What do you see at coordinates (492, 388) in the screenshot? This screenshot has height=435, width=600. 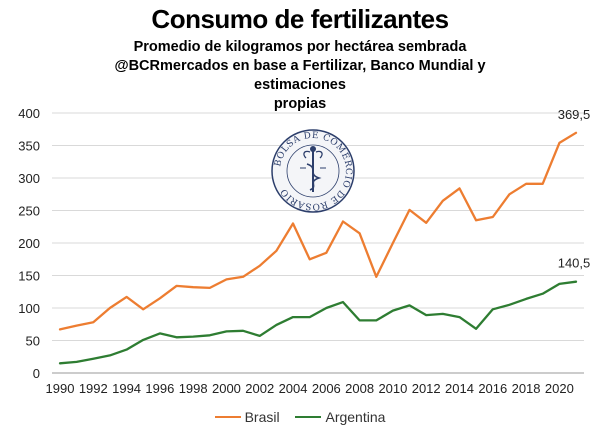 I see `x-tick-label-2016: 2016` at bounding box center [492, 388].